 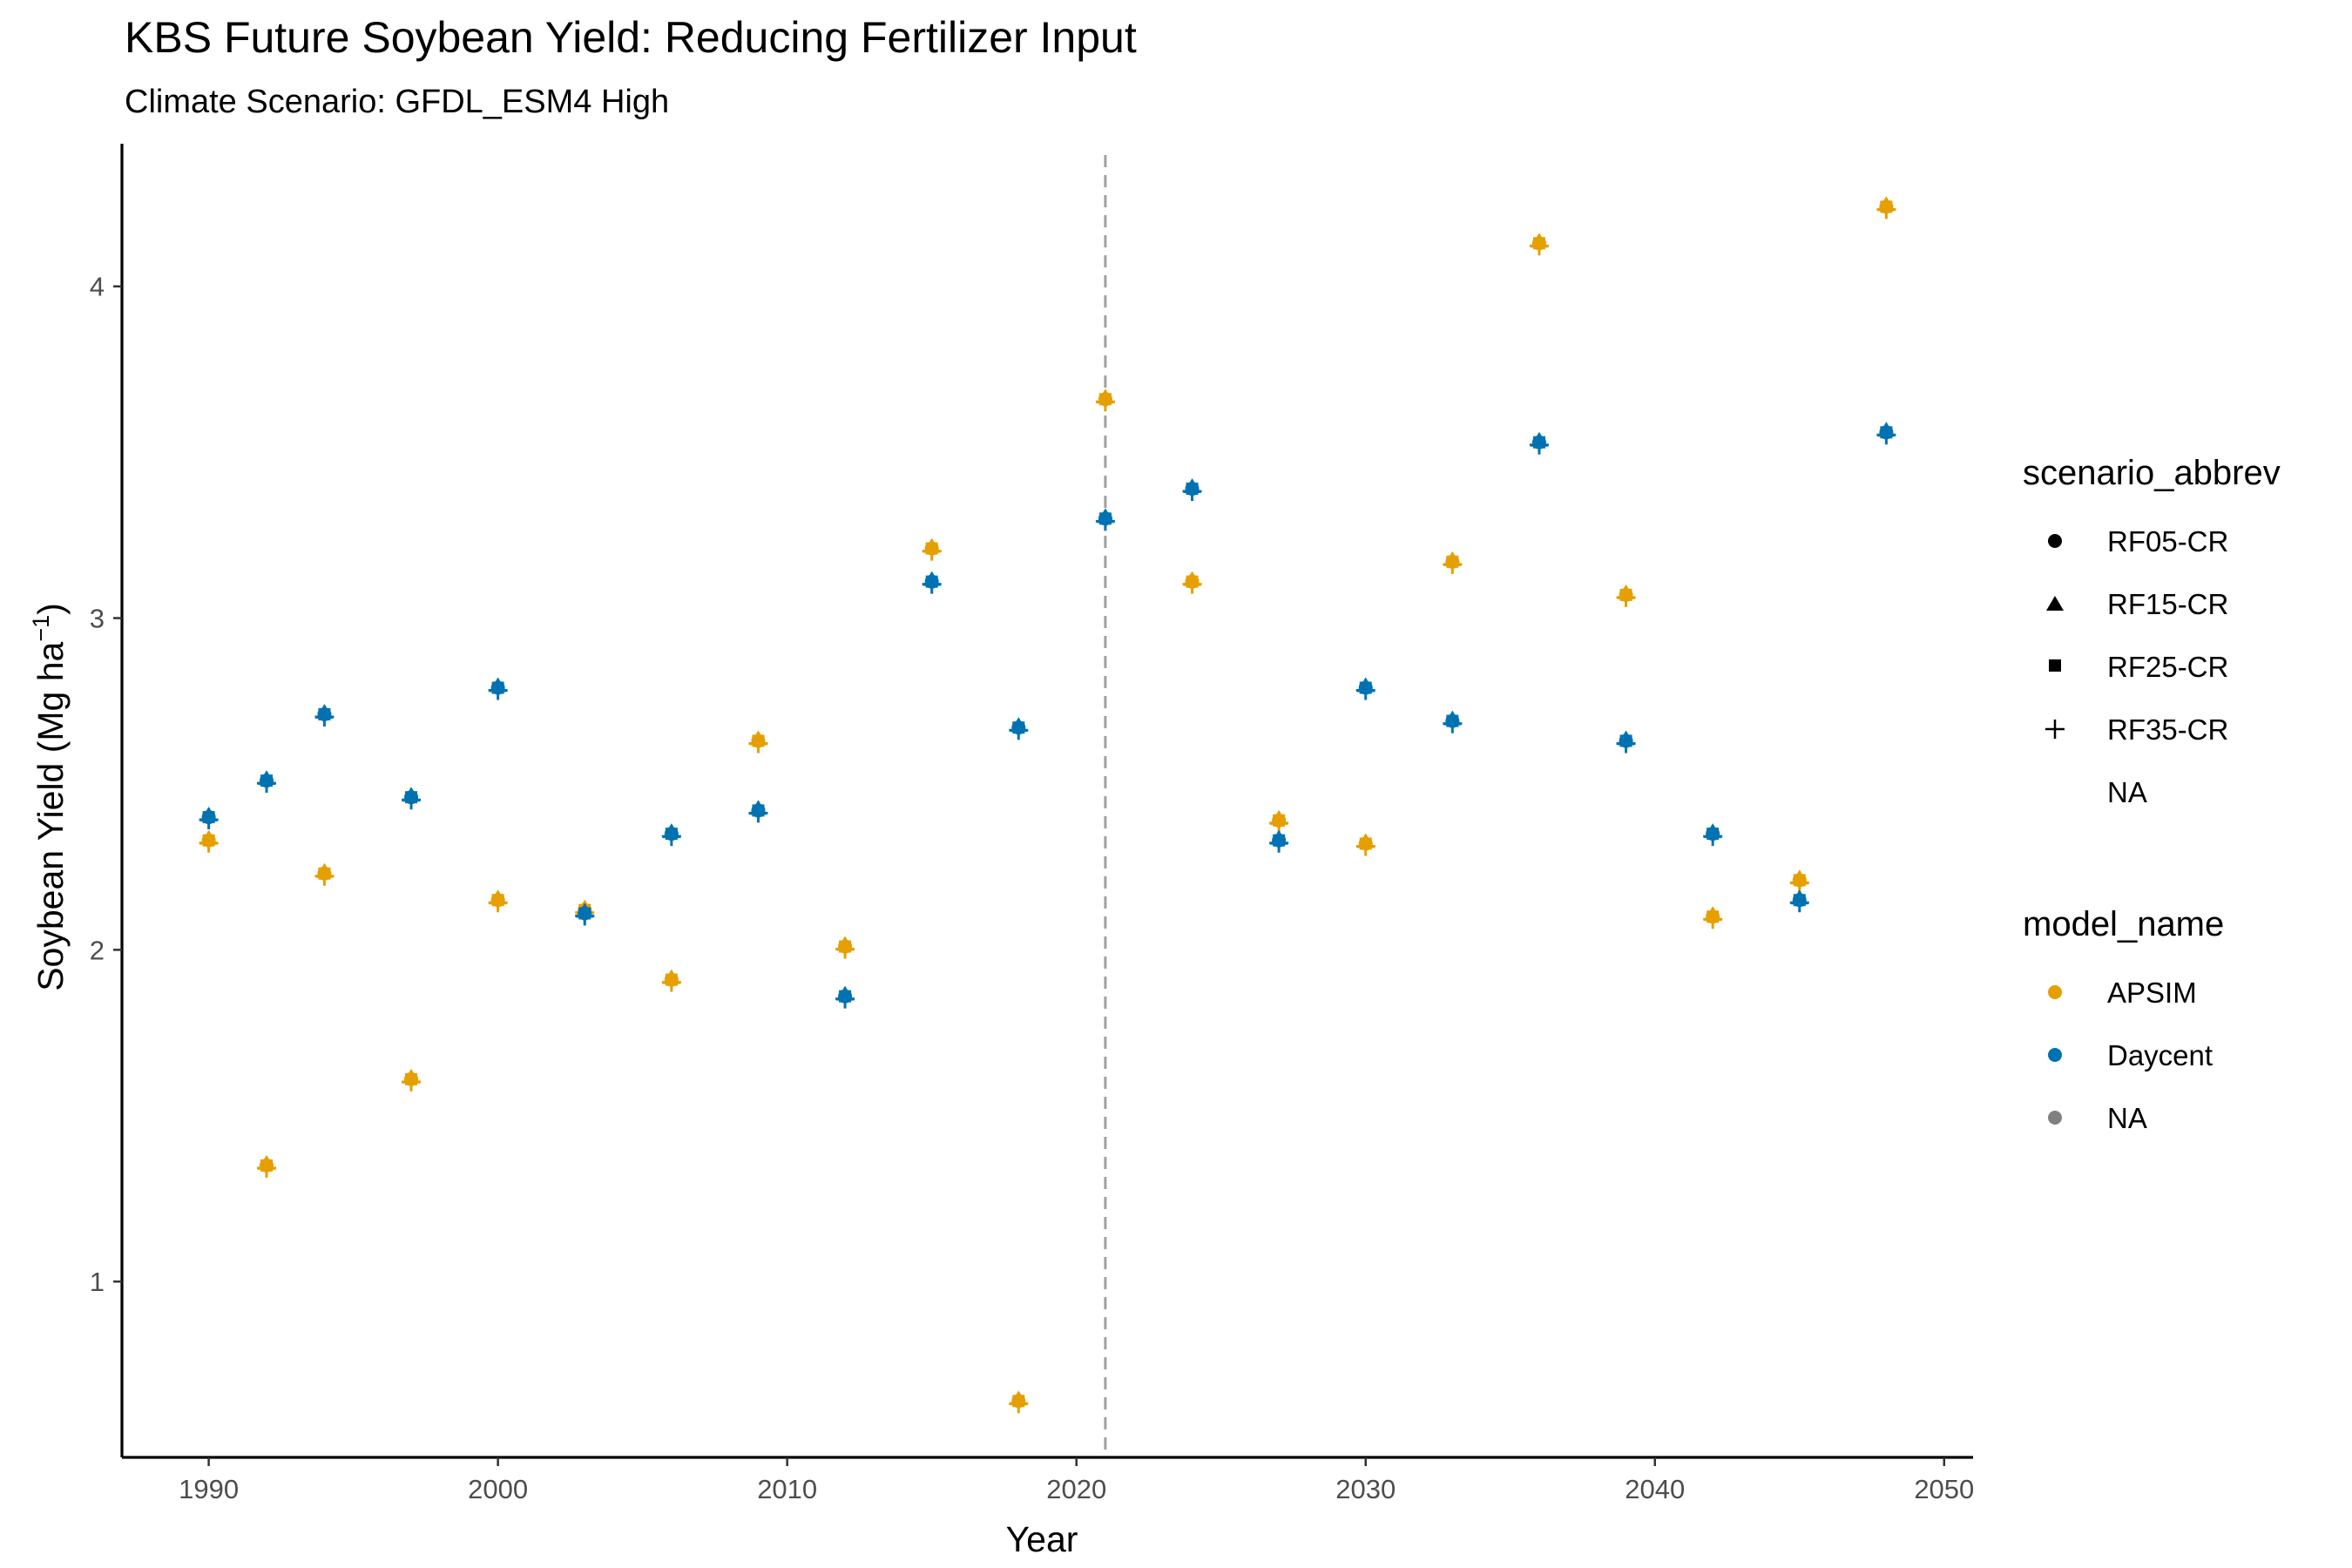 I want to click on legend-item-apsim: APSIM, so click(x=2122, y=993).